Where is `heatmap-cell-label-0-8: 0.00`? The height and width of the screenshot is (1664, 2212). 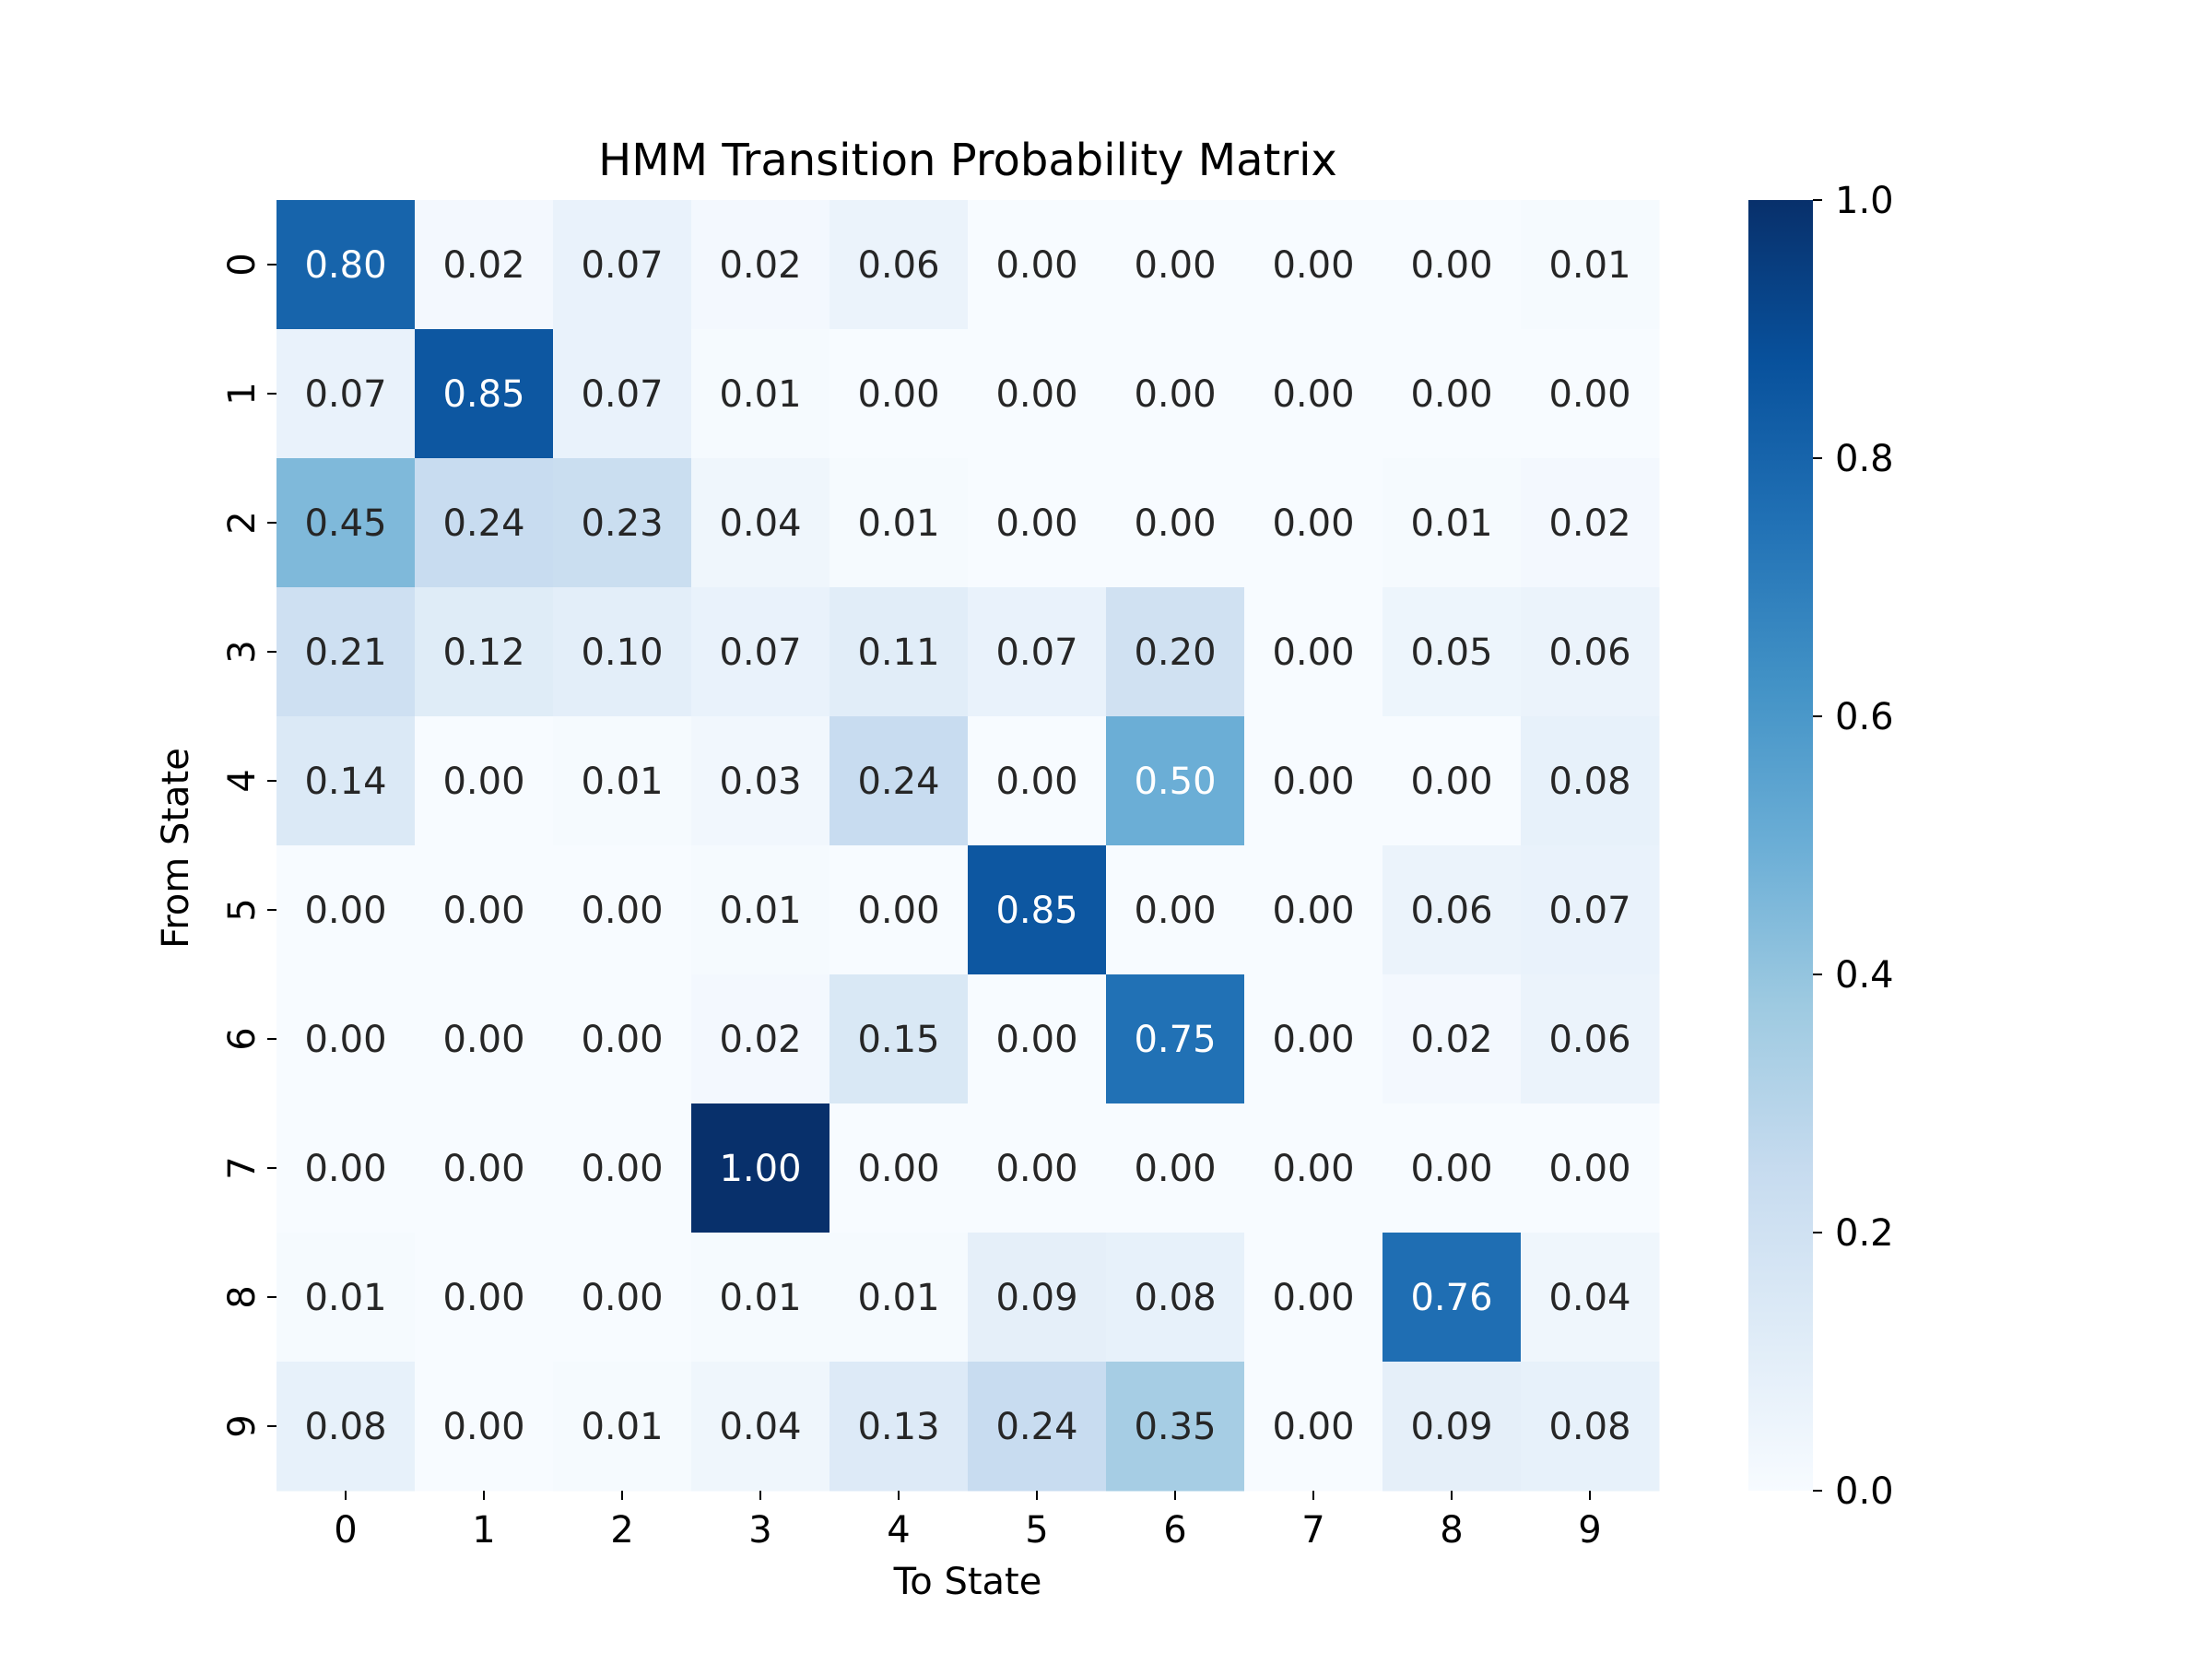 heatmap-cell-label-0-8: 0.00 is located at coordinates (1451, 265).